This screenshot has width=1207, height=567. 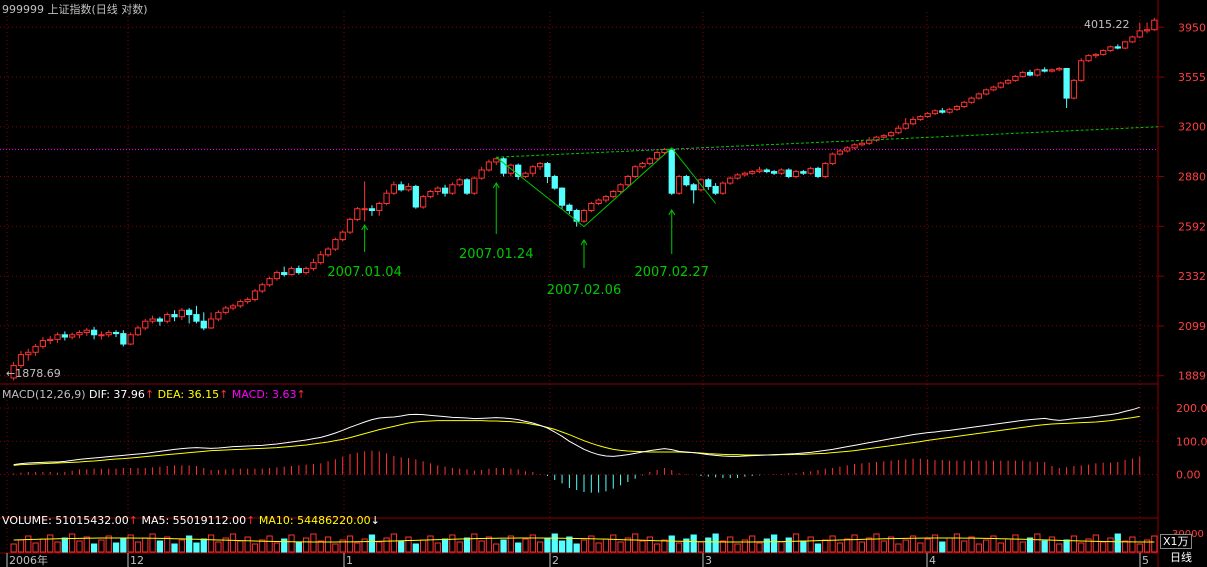 What do you see at coordinates (194, 520) in the screenshot?
I see `ma5-value: MA5: 55019112.00` at bounding box center [194, 520].